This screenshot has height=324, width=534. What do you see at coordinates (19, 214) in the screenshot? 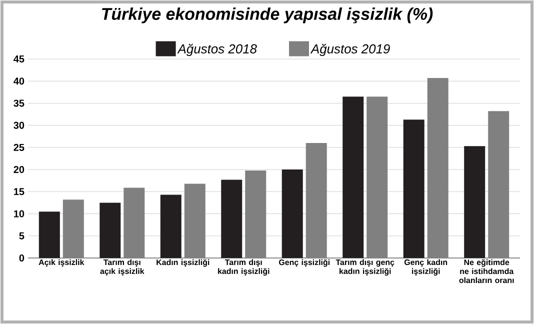
I see `y-tick-label: 10` at bounding box center [19, 214].